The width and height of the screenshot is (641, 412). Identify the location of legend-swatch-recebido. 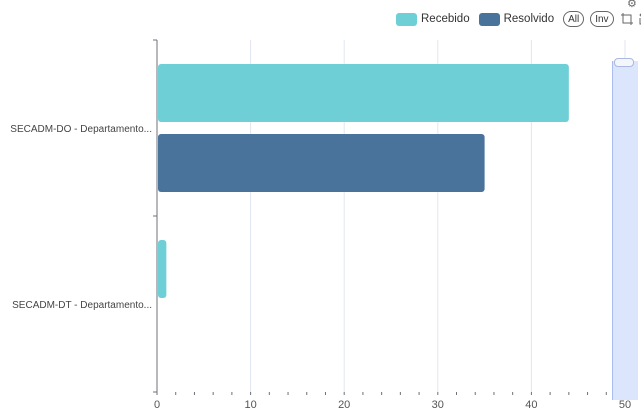
(406, 19).